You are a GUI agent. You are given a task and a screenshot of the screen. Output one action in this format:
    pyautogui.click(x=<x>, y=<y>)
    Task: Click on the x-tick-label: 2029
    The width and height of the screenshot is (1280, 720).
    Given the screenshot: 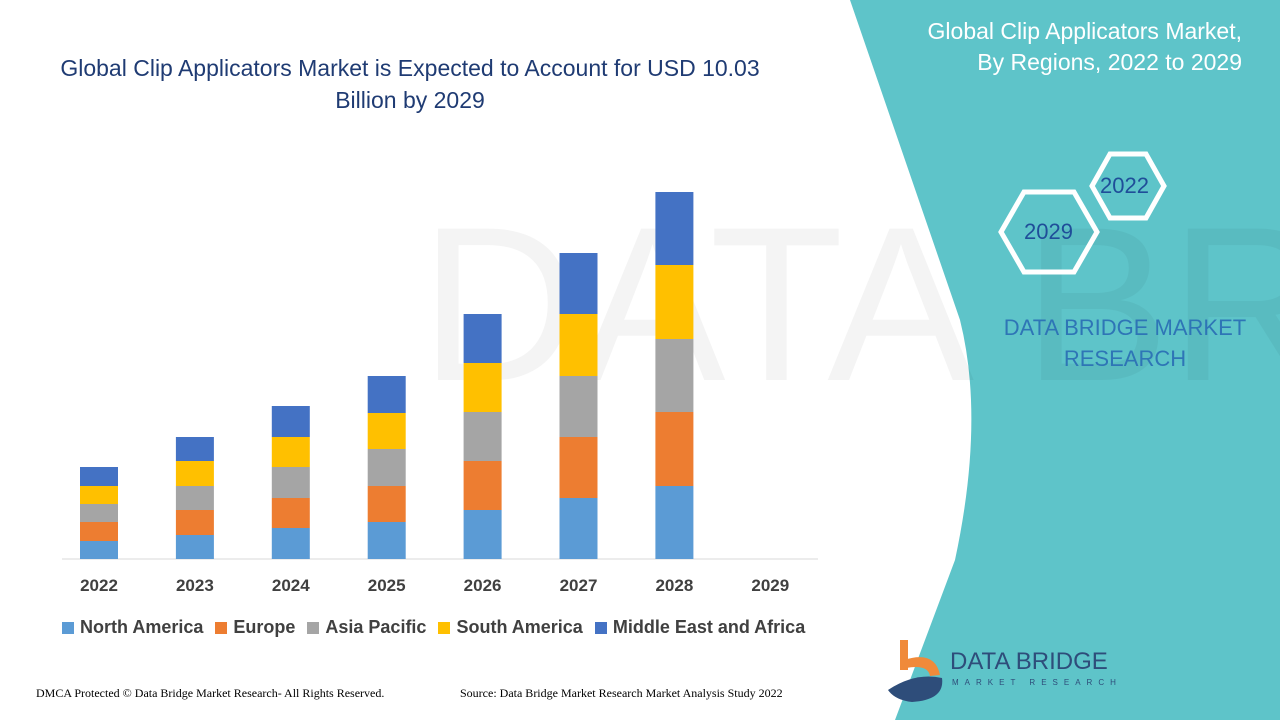 What is the action you would take?
    pyautogui.click(x=770, y=585)
    